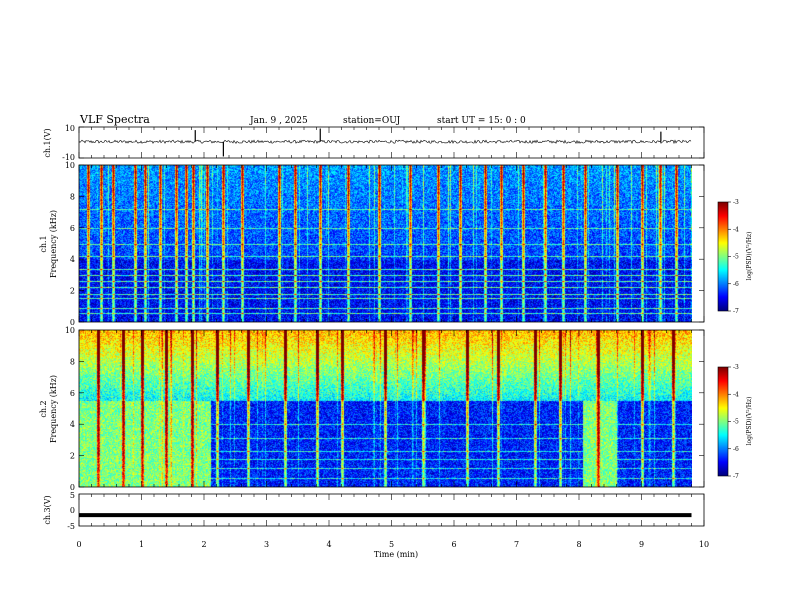 The height and width of the screenshot is (612, 792). Describe the element at coordinates (71, 526) in the screenshot. I see `ch3-waveform-ytick-bottom: -5` at that location.